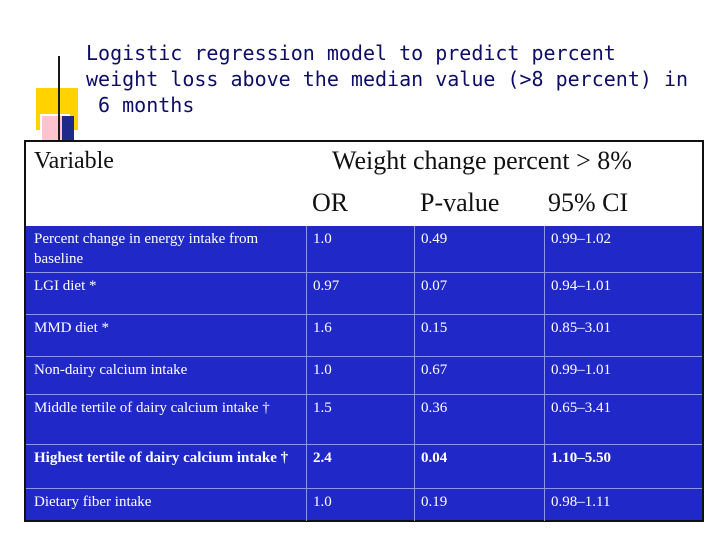 The height and width of the screenshot is (540, 720). What do you see at coordinates (623, 505) in the screenshot?
I see `cell-ci: 0.98–1.11` at bounding box center [623, 505].